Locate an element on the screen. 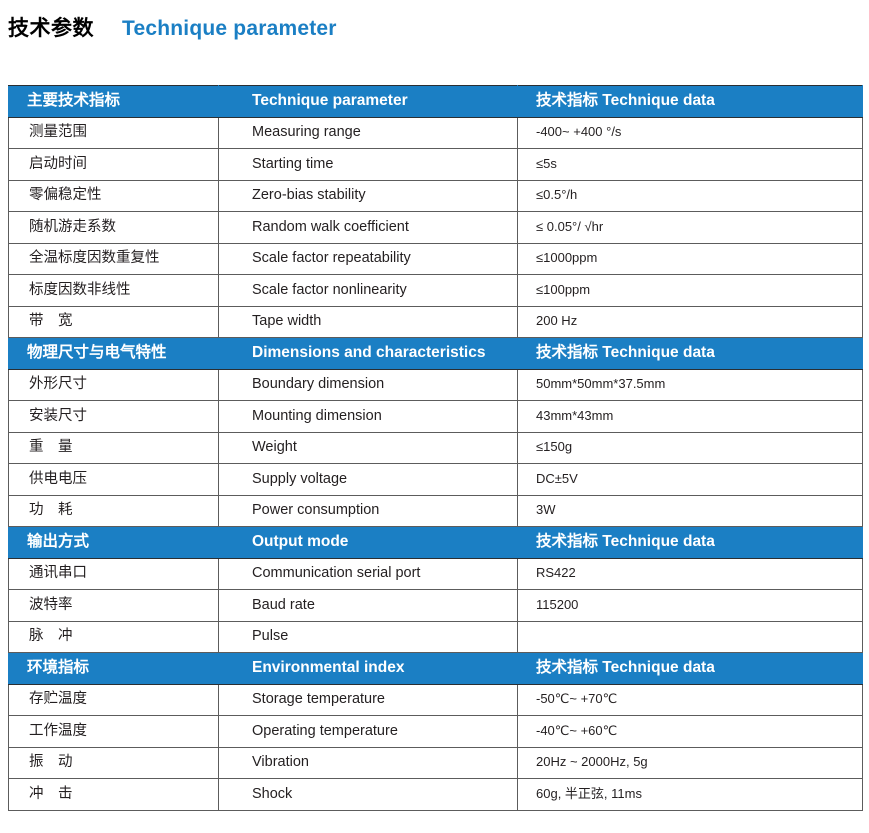  page-title: 技术参数 Technique parameter is located at coordinates (172, 27).